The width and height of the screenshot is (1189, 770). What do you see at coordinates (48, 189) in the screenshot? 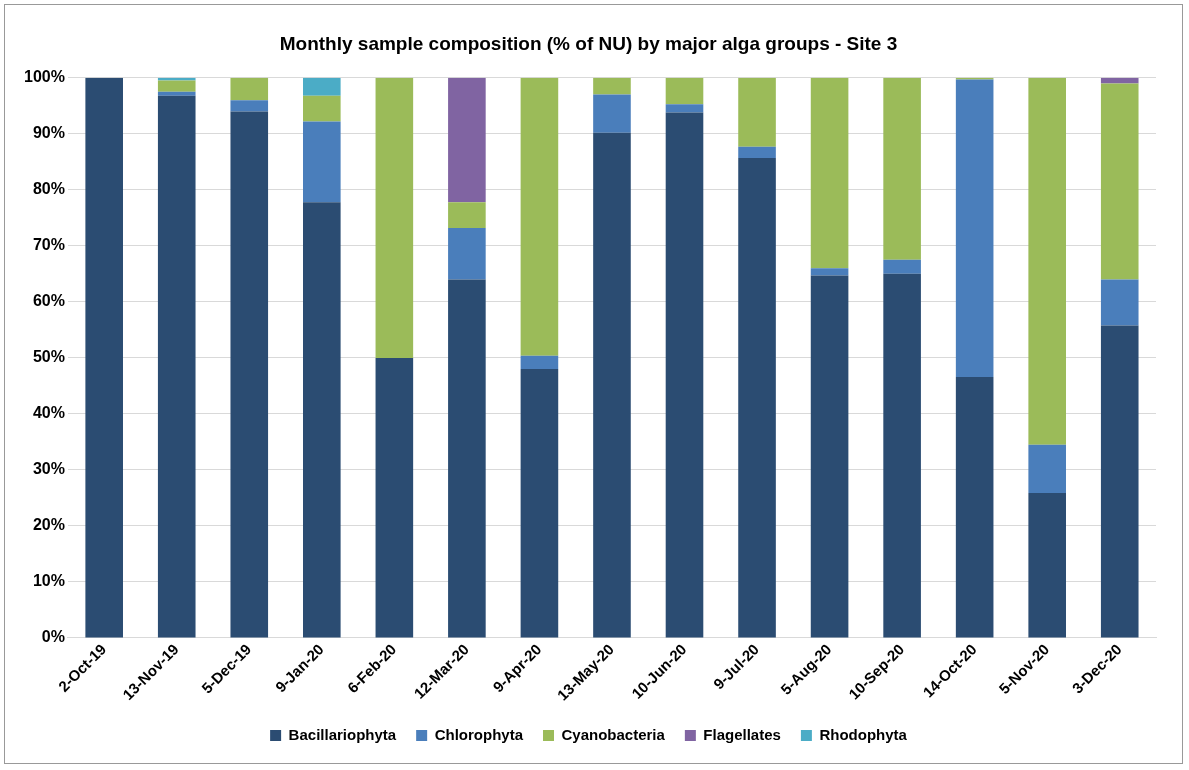
I see `y-tick-label: 80%` at bounding box center [48, 189].